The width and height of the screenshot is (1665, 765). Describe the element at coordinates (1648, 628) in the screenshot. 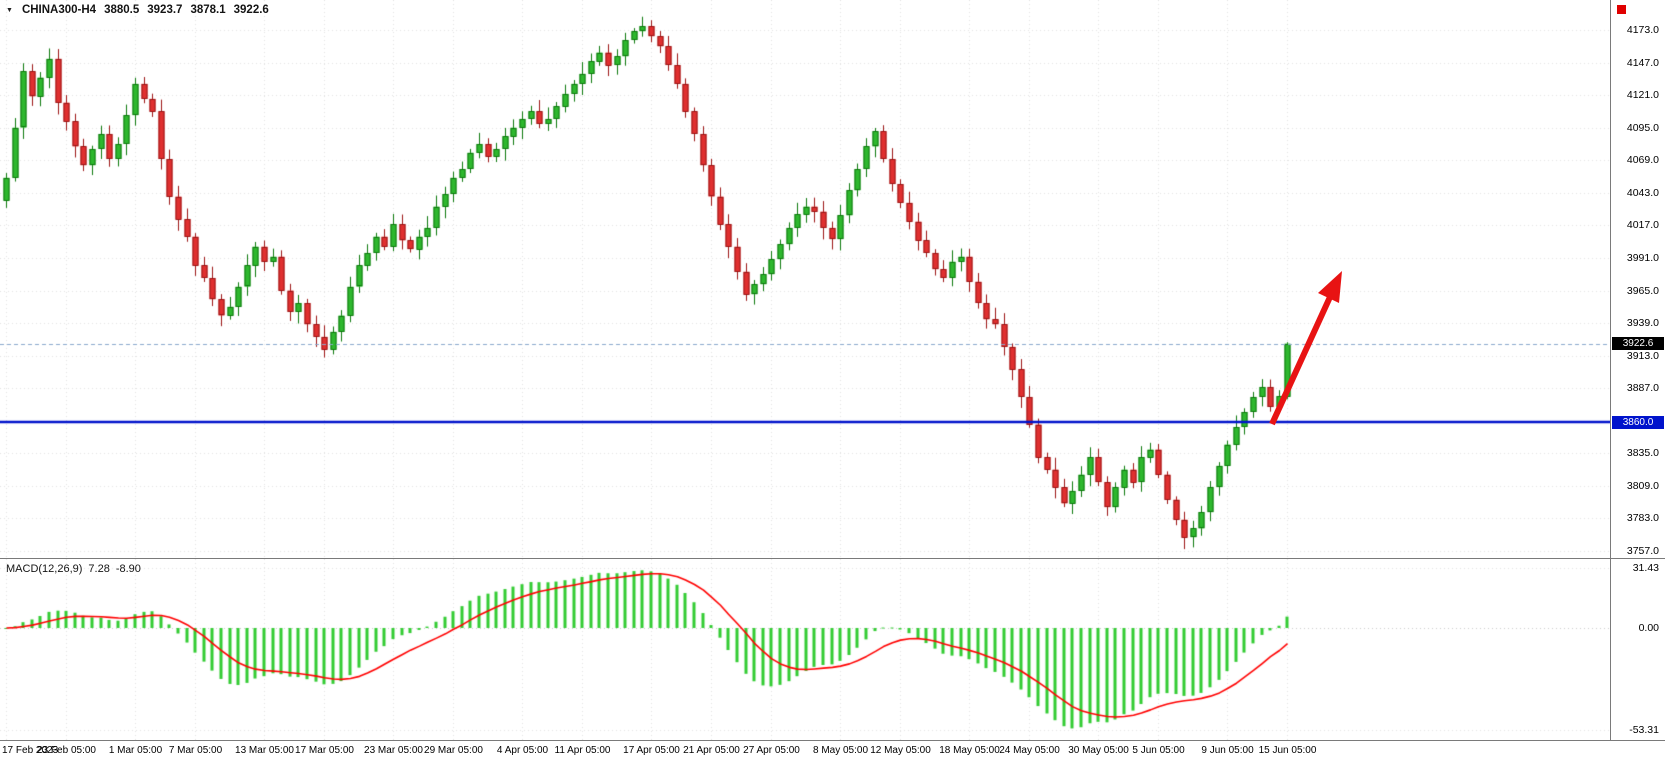

I see `macd-axis-label: 0.00` at that location.